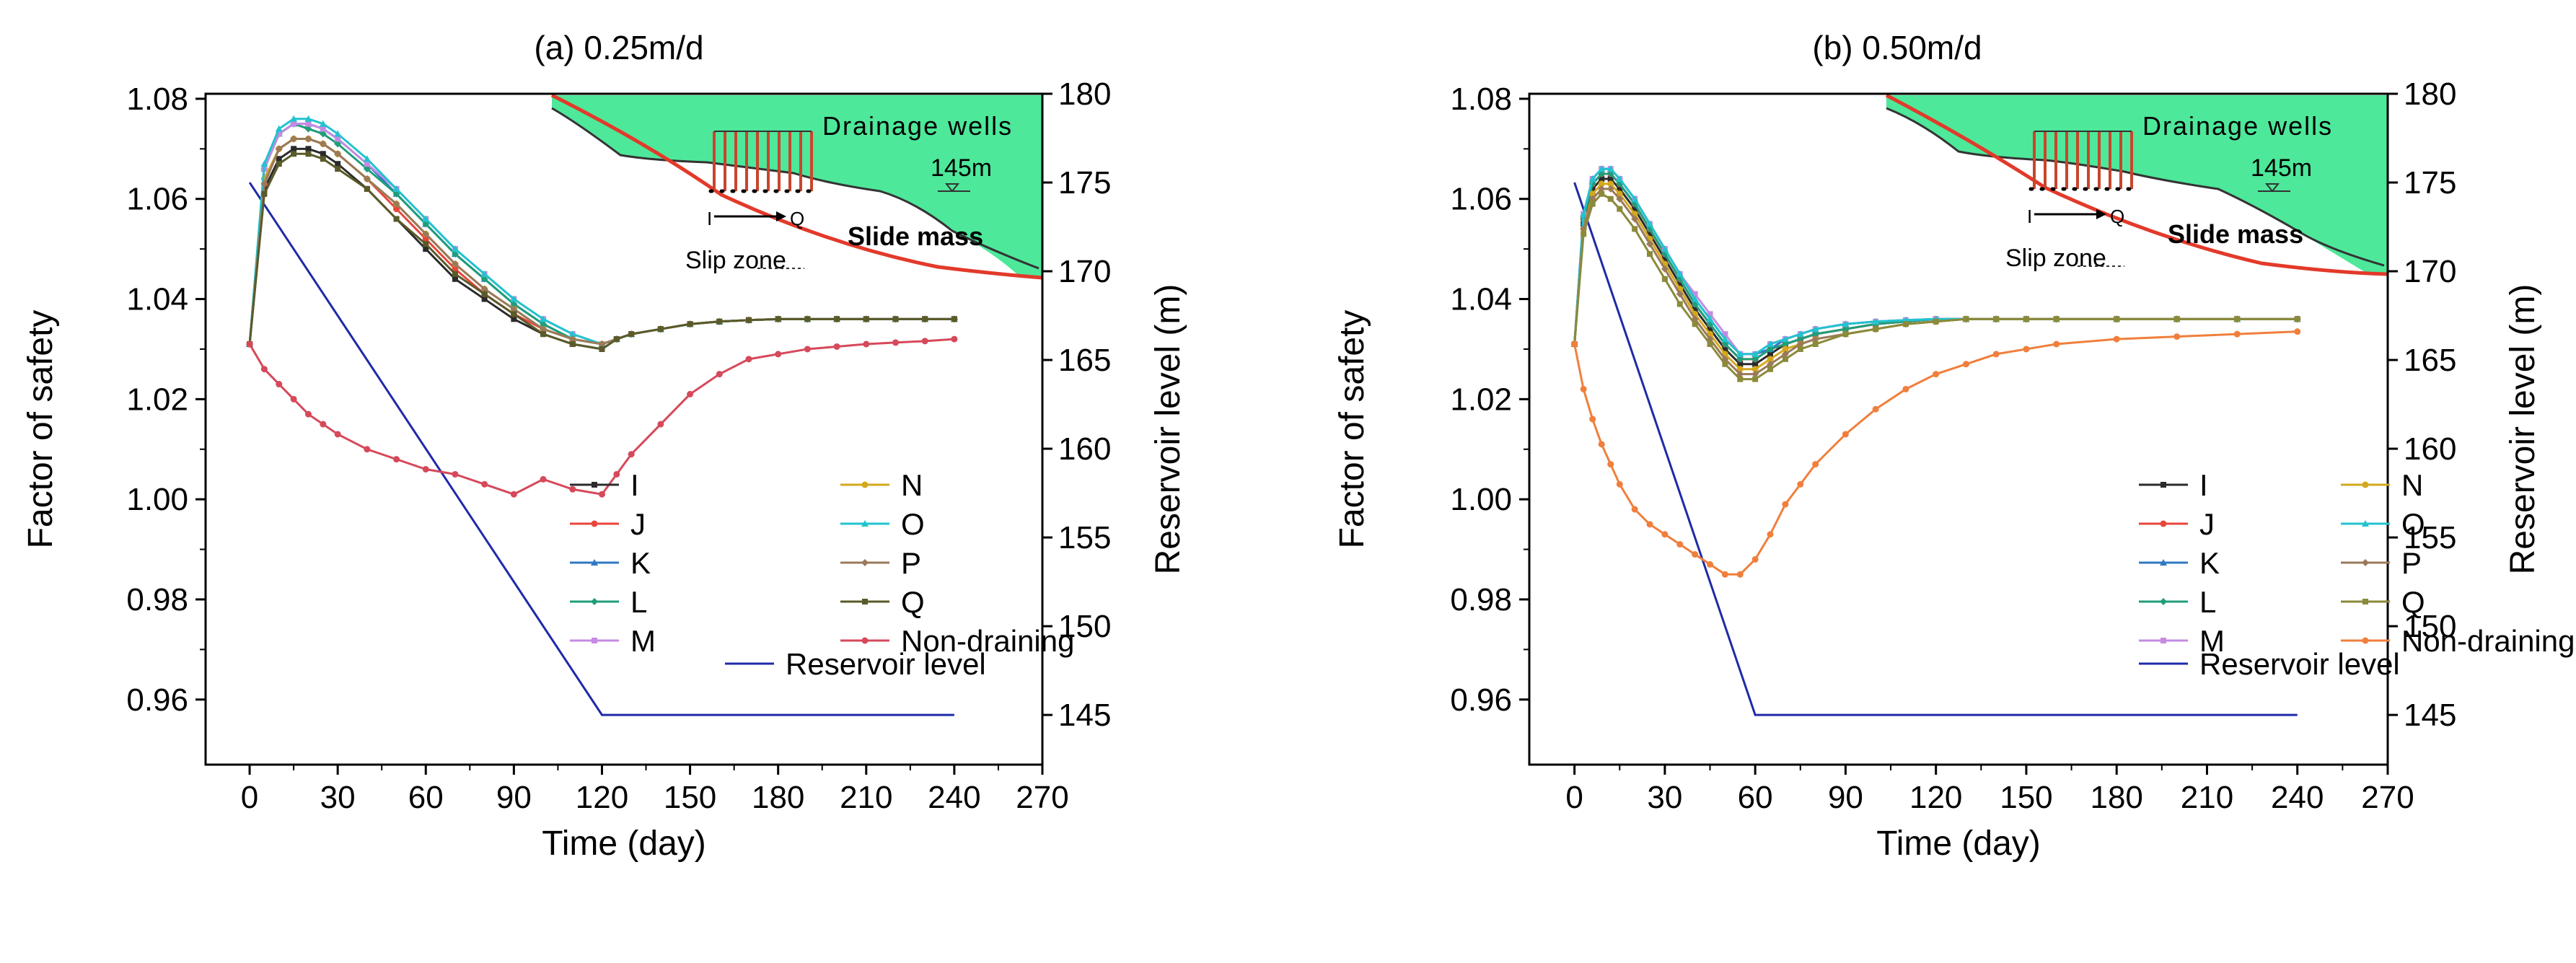 This screenshot has width=2576, height=963. I want to click on legend-item: P, so click(880, 563).